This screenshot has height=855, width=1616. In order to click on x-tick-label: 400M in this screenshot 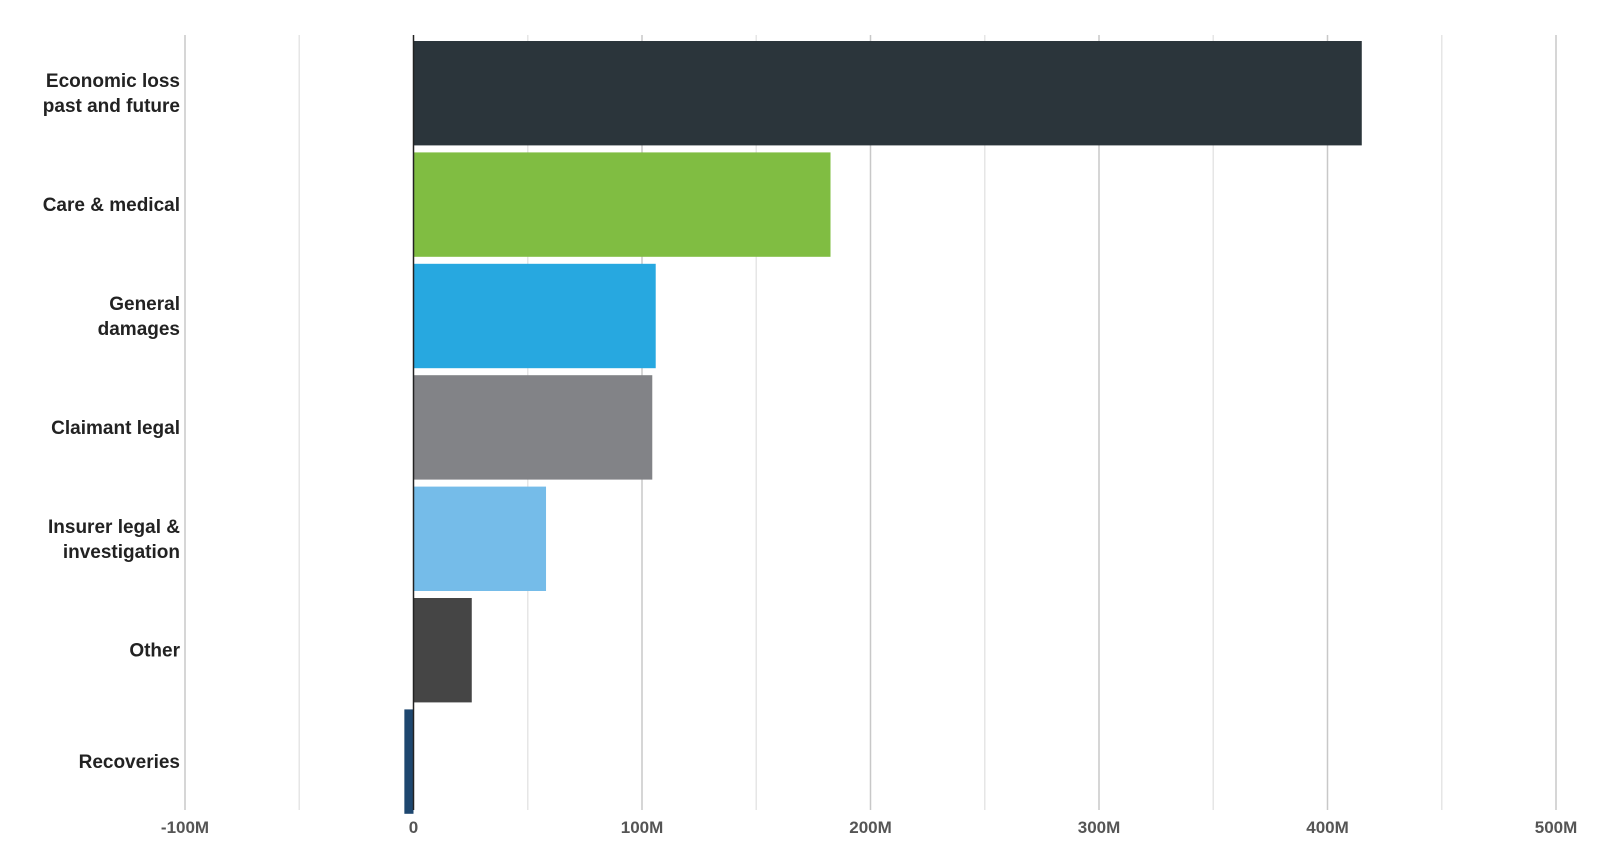, I will do `click(1327, 827)`.